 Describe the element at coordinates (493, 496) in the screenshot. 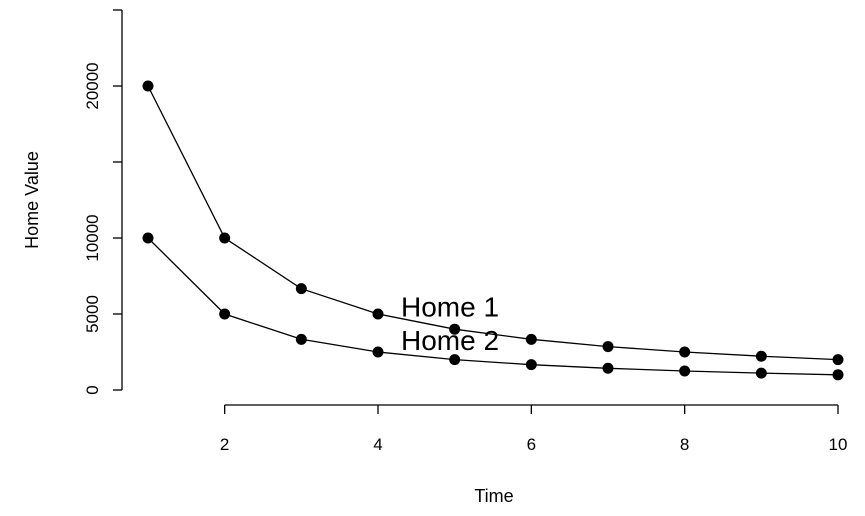

I see `x-axis-title: Time` at that location.